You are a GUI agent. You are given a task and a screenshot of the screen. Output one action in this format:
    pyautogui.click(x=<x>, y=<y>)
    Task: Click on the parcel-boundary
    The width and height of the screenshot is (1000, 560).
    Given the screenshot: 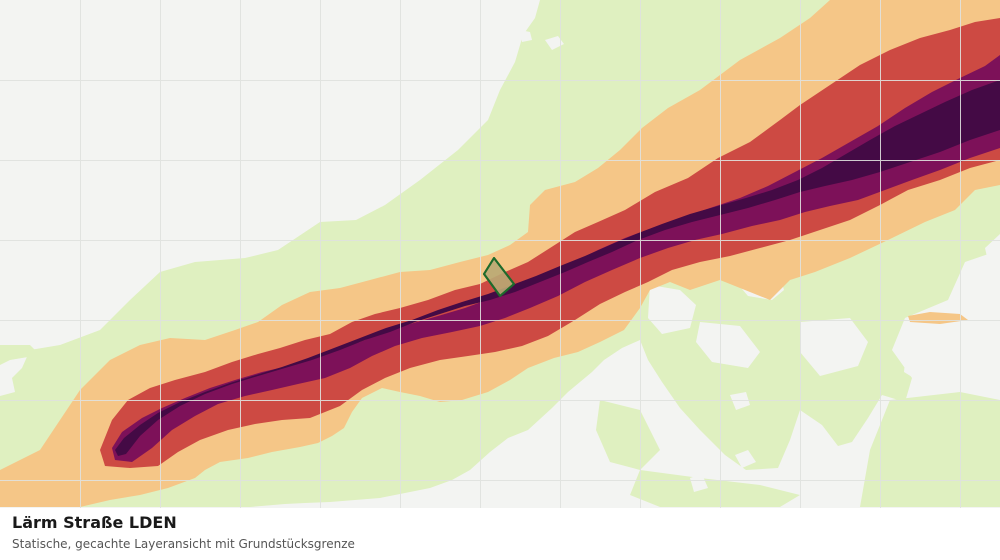 What is the action you would take?
    pyautogui.click(x=499, y=277)
    